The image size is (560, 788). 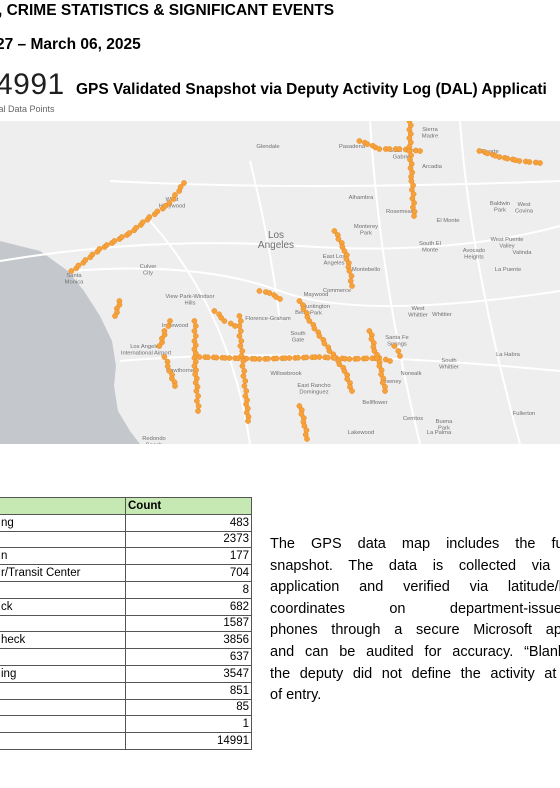 I want to click on map-label: Willowbrook, so click(x=285, y=374).